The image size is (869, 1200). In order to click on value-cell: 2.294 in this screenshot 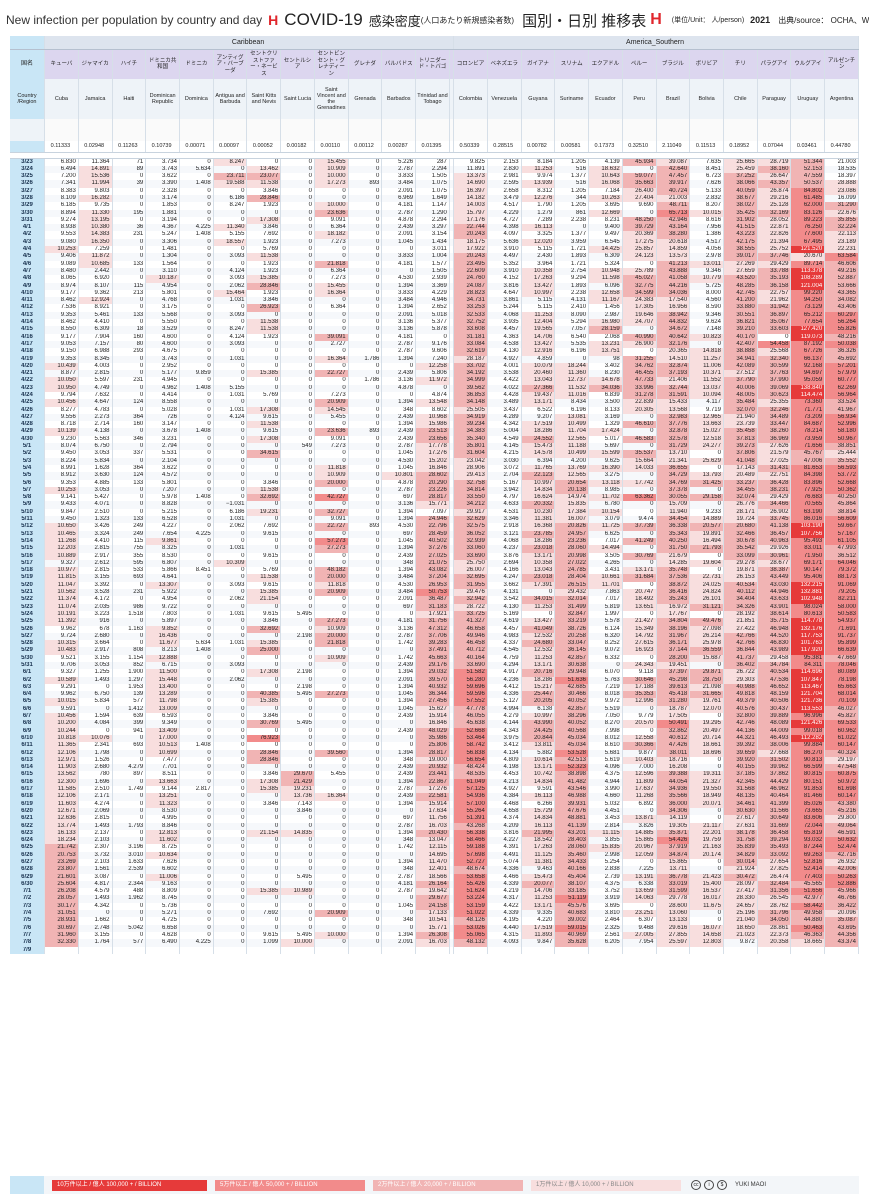, I will do `click(432, 169)`.